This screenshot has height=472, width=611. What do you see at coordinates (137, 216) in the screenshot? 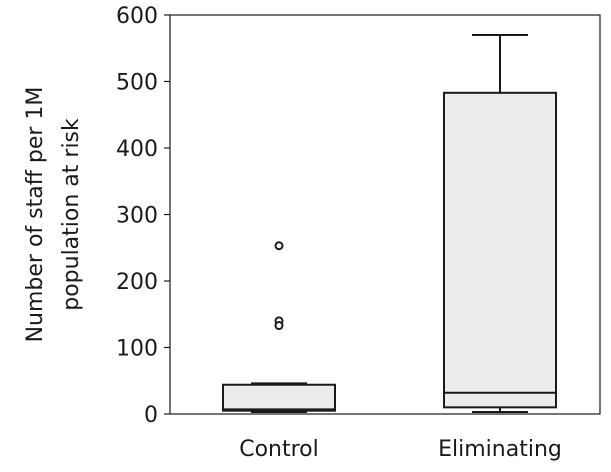
I see `y-tick-label: 300` at bounding box center [137, 216].